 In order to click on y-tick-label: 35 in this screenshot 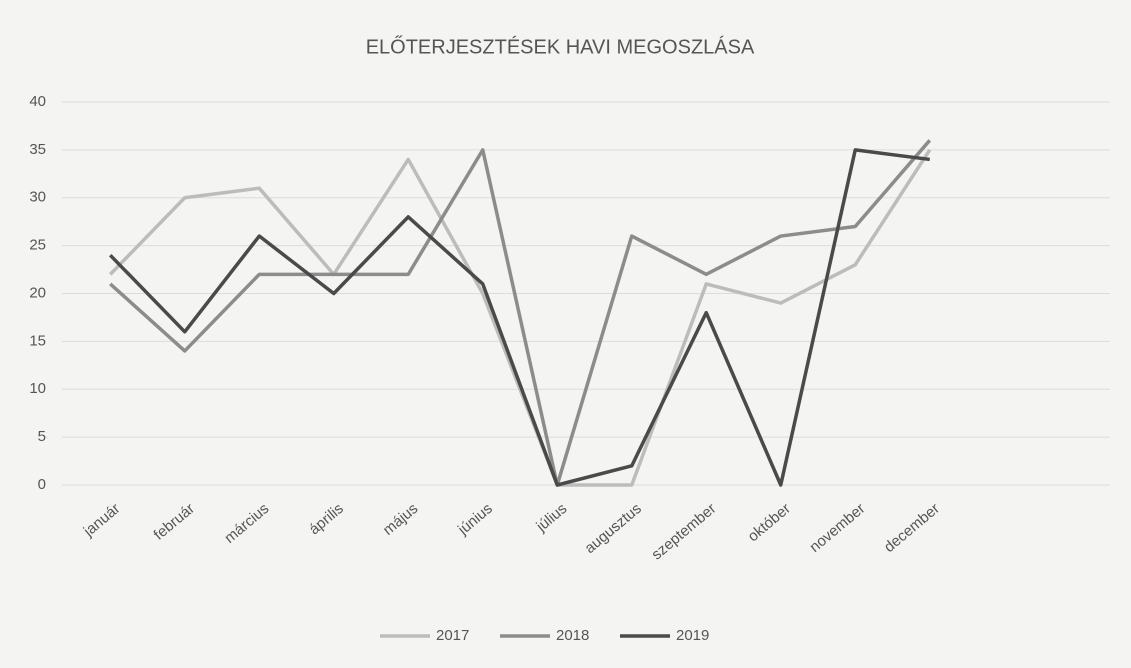, I will do `click(37, 149)`.